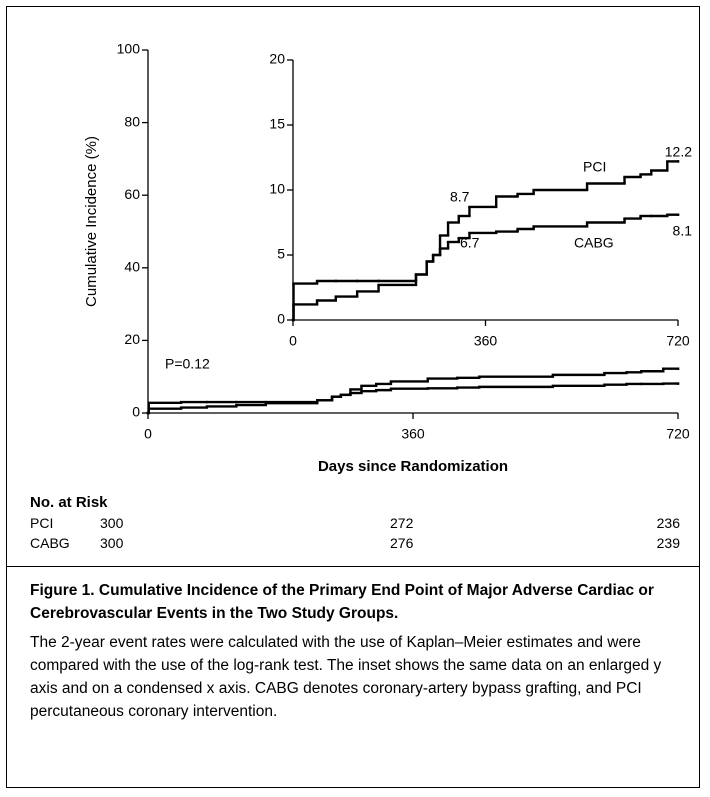 Image resolution: width=710 pixels, height=797 pixels. I want to click on annotation: 12.2, so click(678, 152).